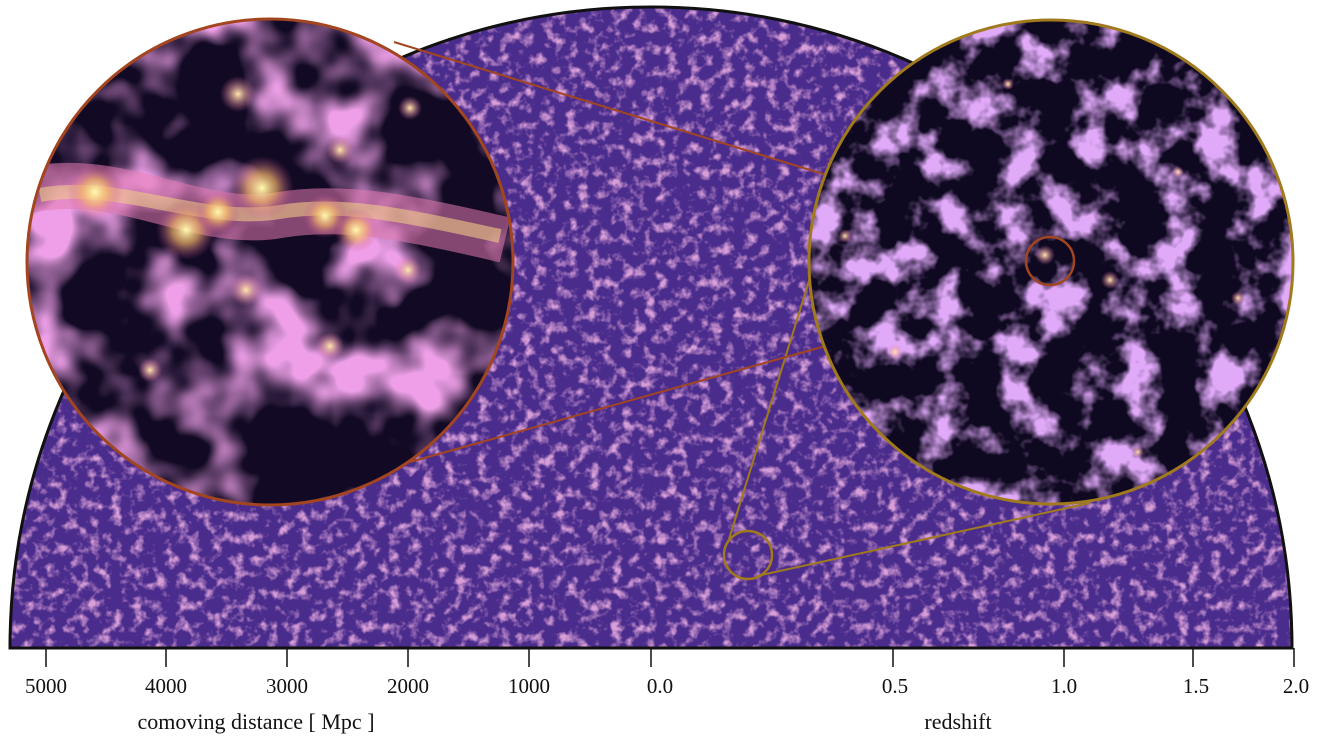 The height and width of the screenshot is (741, 1328). What do you see at coordinates (923, 539) in the screenshot?
I see `connector-small-to-medium-bottom` at bounding box center [923, 539].